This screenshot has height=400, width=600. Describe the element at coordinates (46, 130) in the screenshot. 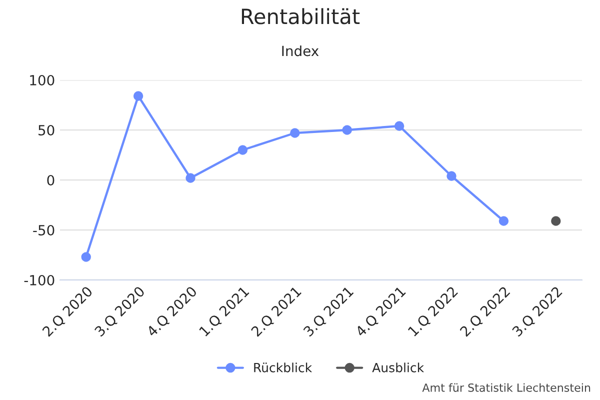

I see `y-tick-label: 50` at that location.